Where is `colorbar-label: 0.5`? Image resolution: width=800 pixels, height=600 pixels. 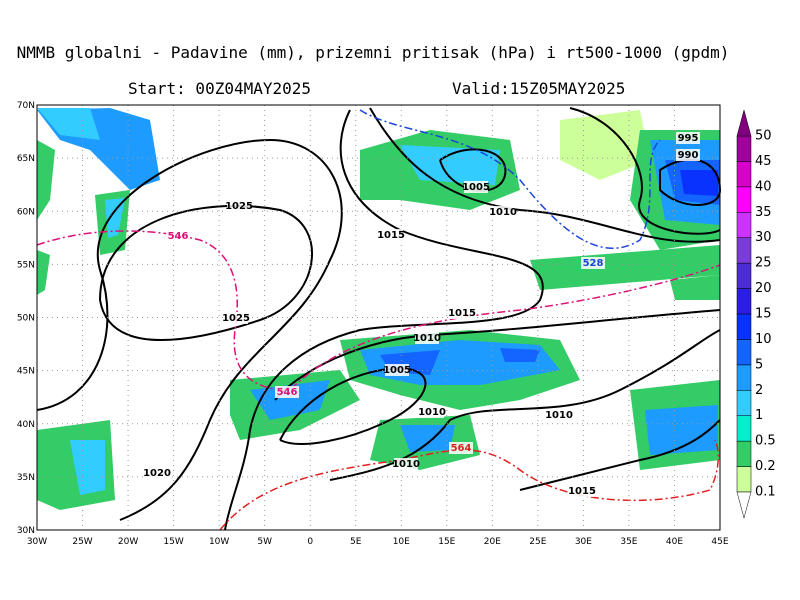 colorbar-label: 0.5 is located at coordinates (765, 441).